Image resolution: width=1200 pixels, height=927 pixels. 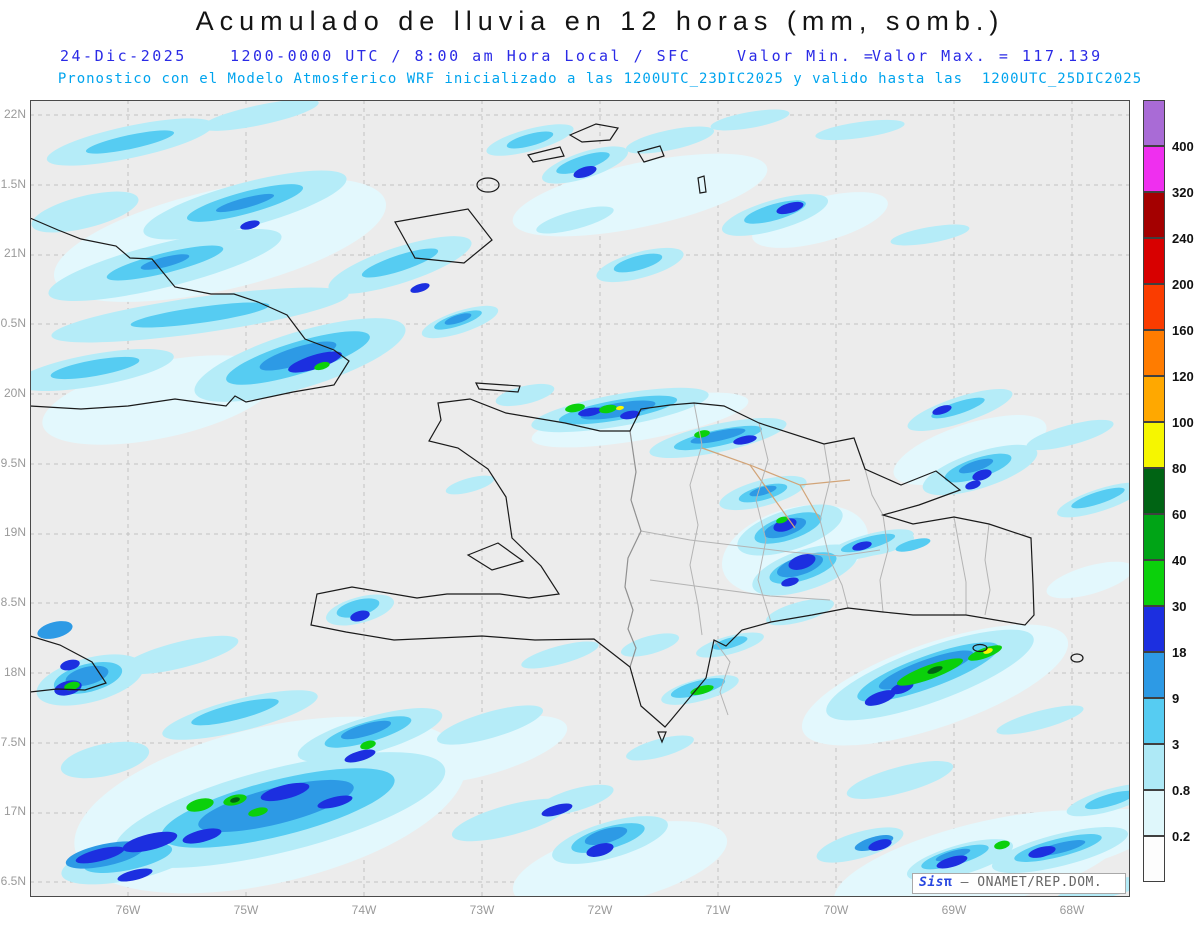 What do you see at coordinates (1027, 882) in the screenshot?
I see `watermark-org: – ONAMET/REP.DOM.` at bounding box center [1027, 882].